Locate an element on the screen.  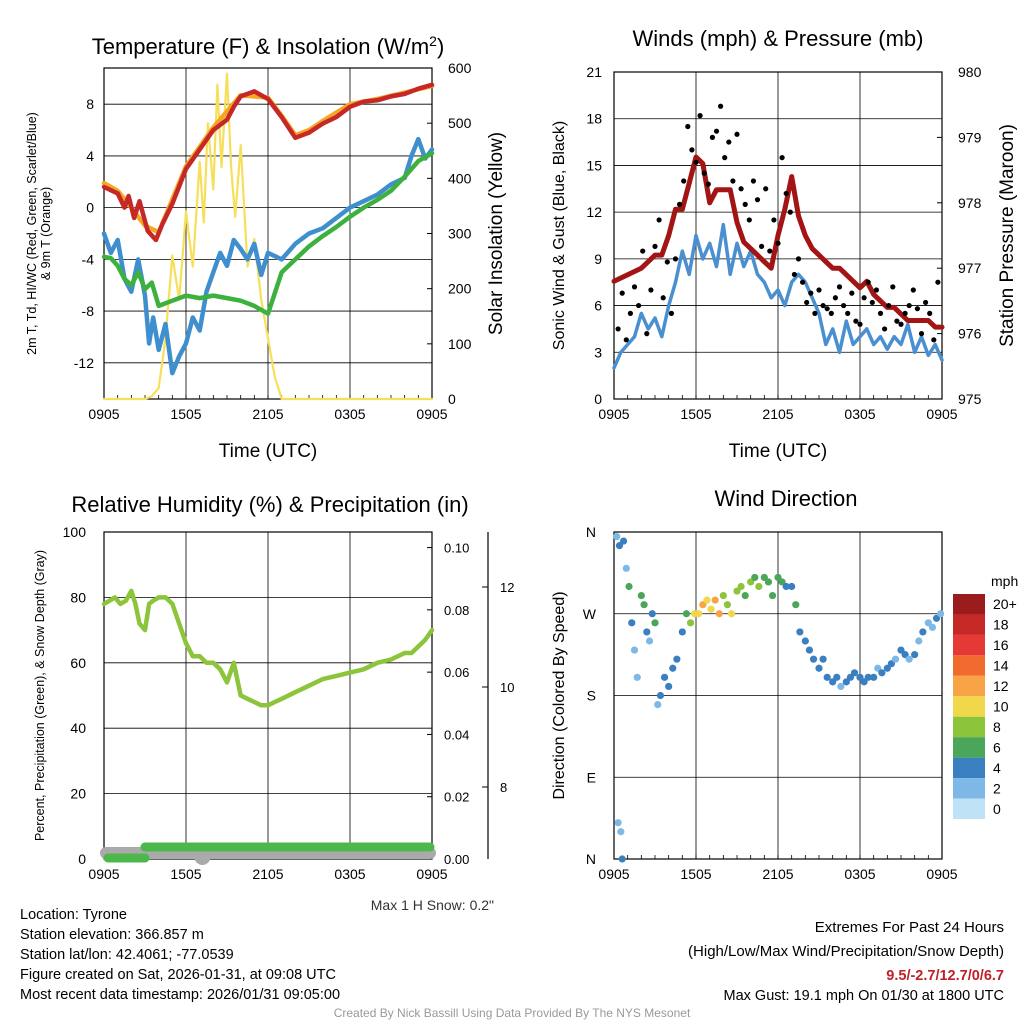
y-tick-label: 9 is located at coordinates (598, 259).